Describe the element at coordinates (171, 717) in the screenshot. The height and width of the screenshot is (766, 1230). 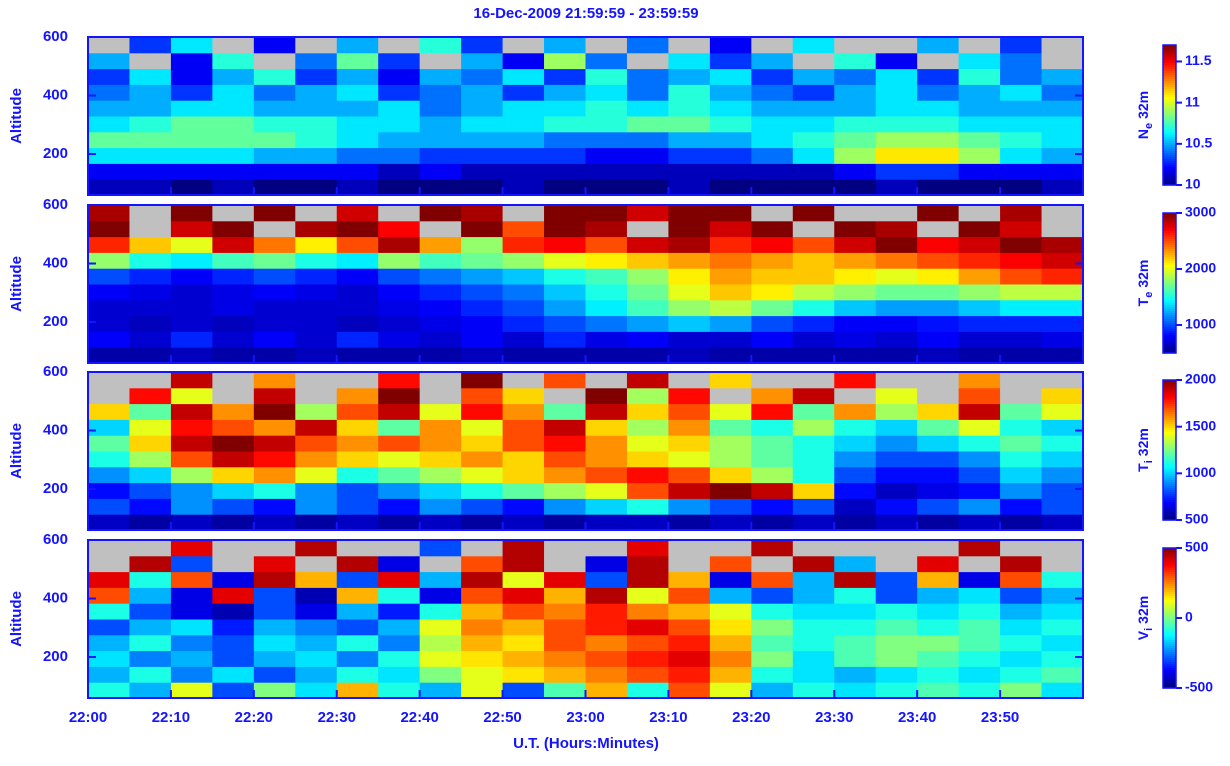
I see `x-tick-label: 22:10` at that location.